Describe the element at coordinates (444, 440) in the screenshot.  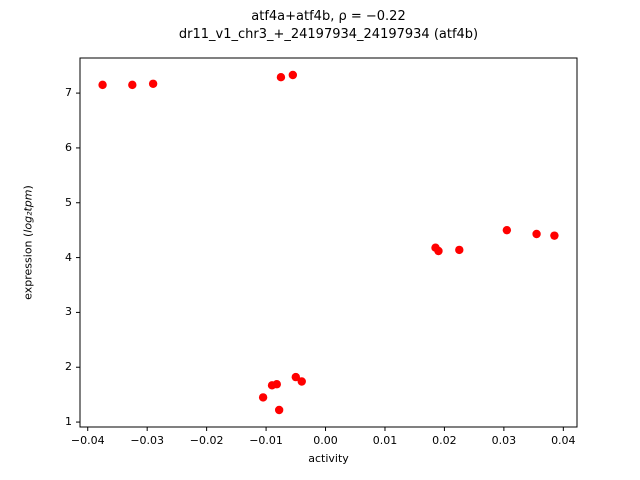
I see `x-tick-label: 0.02` at that location.